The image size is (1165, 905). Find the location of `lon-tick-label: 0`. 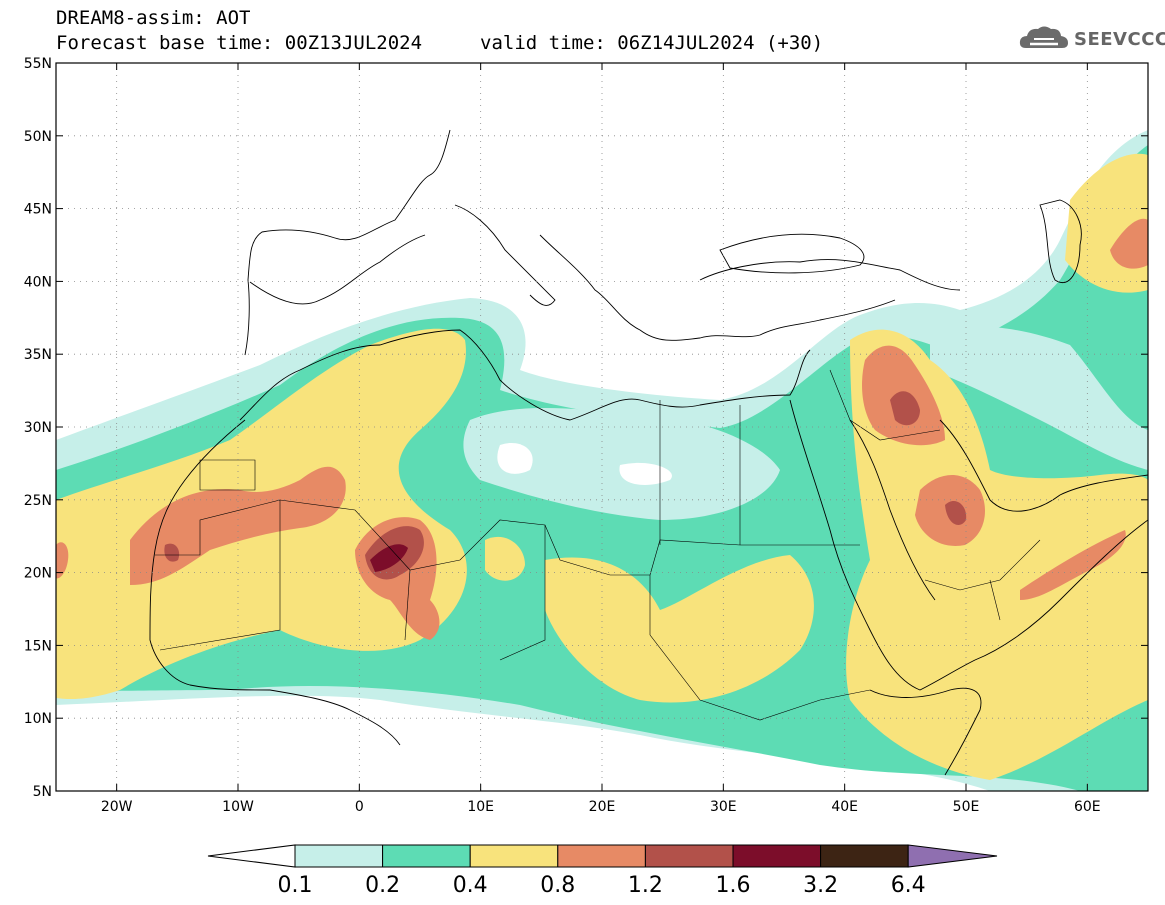

lon-tick-label: 0 is located at coordinates (359, 807).